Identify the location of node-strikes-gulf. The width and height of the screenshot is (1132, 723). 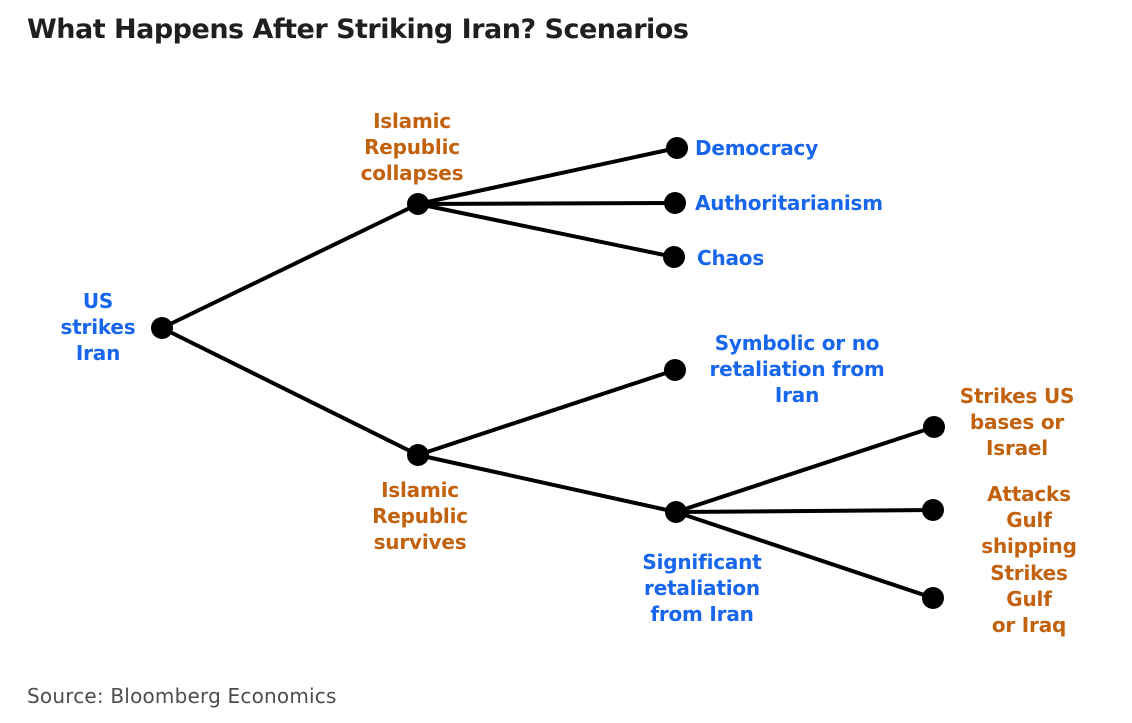
(933, 598).